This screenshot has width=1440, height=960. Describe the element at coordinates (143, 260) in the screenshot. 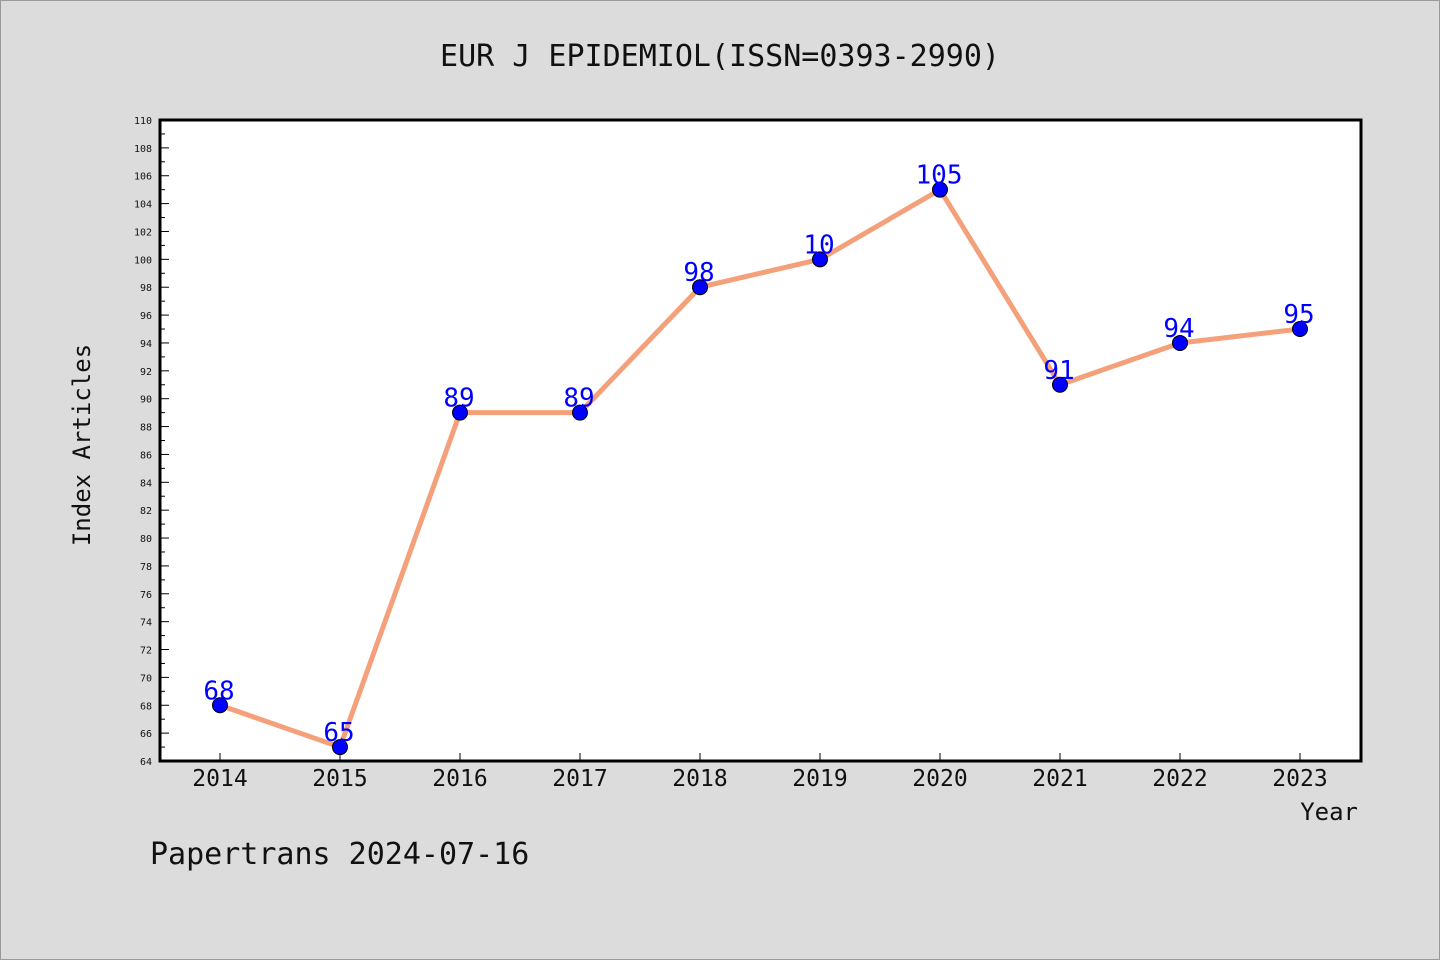

I see `y-tick-label: 100` at that location.